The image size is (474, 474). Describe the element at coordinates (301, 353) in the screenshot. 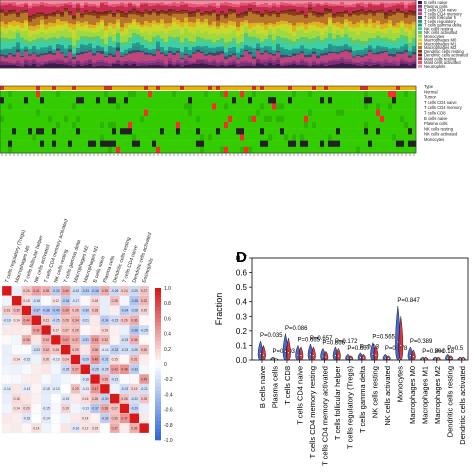

I see `violin-mark` at that location.